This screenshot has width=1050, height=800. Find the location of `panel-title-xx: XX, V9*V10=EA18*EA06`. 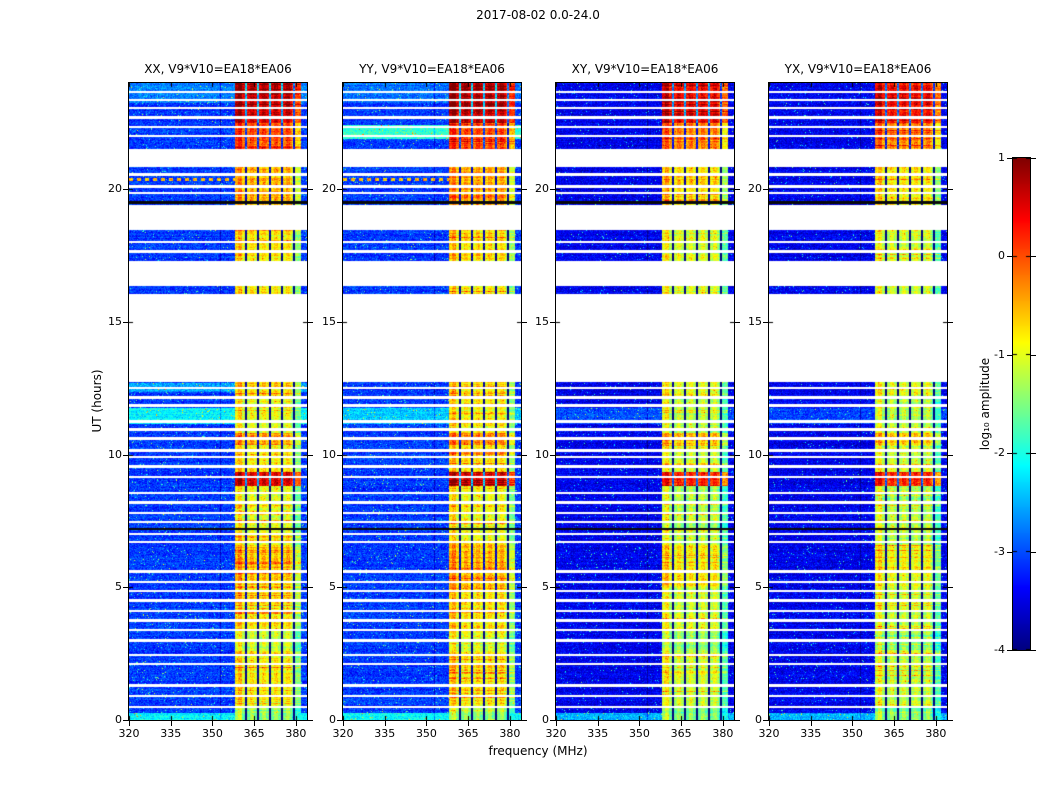

panel-title-xx: XX, V9*V10=EA18*EA06 is located at coordinates (218, 69).